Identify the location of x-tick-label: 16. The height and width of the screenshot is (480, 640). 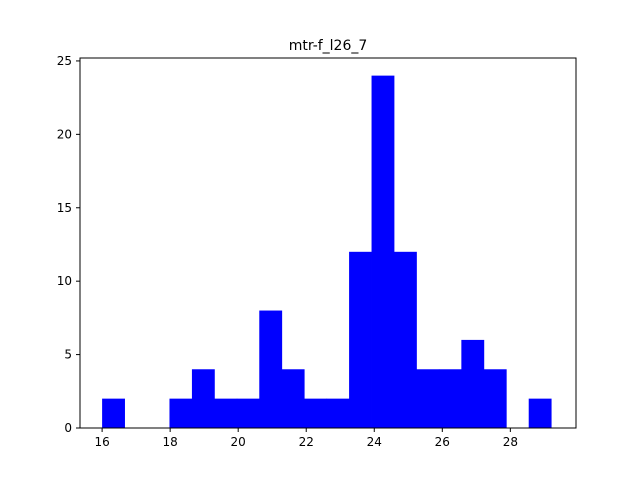
(101, 442).